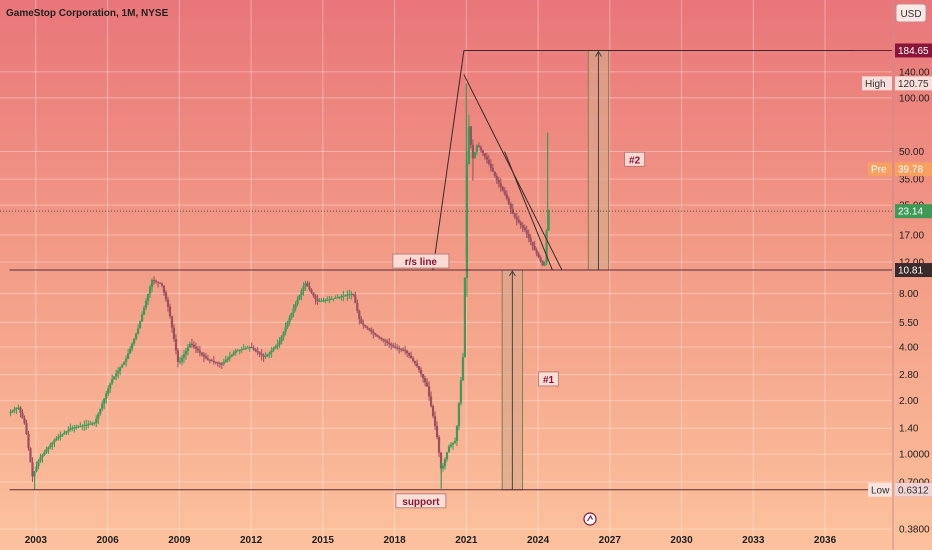 The width and height of the screenshot is (932, 550). Describe the element at coordinates (323, 540) in the screenshot. I see `x-tick-label: 2015` at that location.